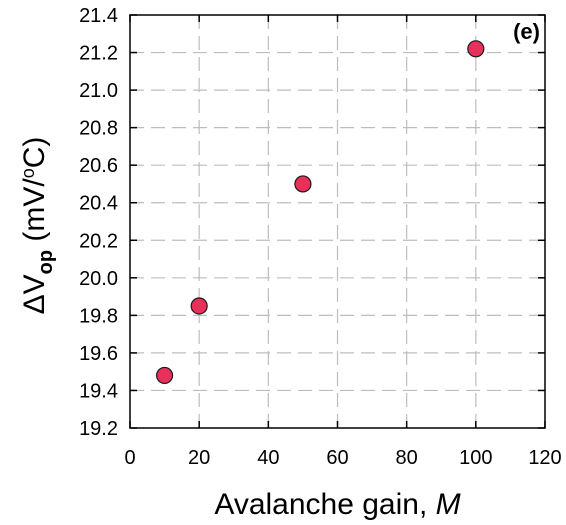 The height and width of the screenshot is (525, 566). What do you see at coordinates (34, 214) in the screenshot?
I see `y-axis-title-units: (mV/` at bounding box center [34, 214].